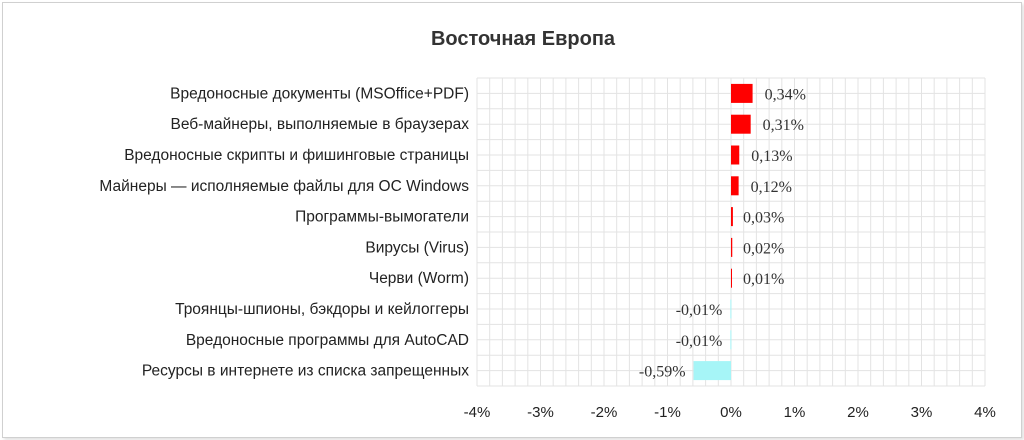  What do you see at coordinates (320, 124) in the screenshot?
I see `category-label: Веб-майнеры, выполняемые в браузерах` at bounding box center [320, 124].